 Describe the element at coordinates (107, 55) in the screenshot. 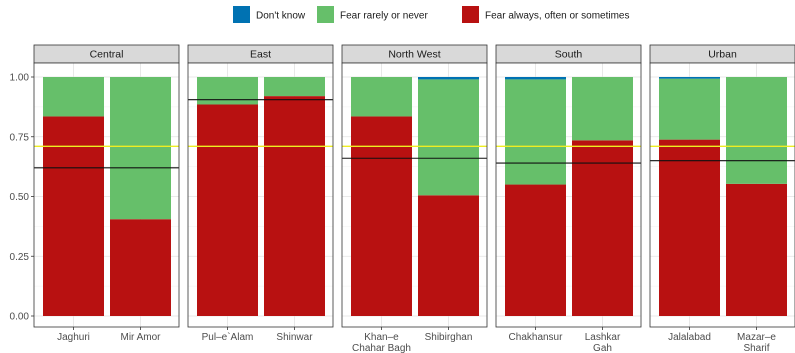

I see `facet-title: Central` at that location.